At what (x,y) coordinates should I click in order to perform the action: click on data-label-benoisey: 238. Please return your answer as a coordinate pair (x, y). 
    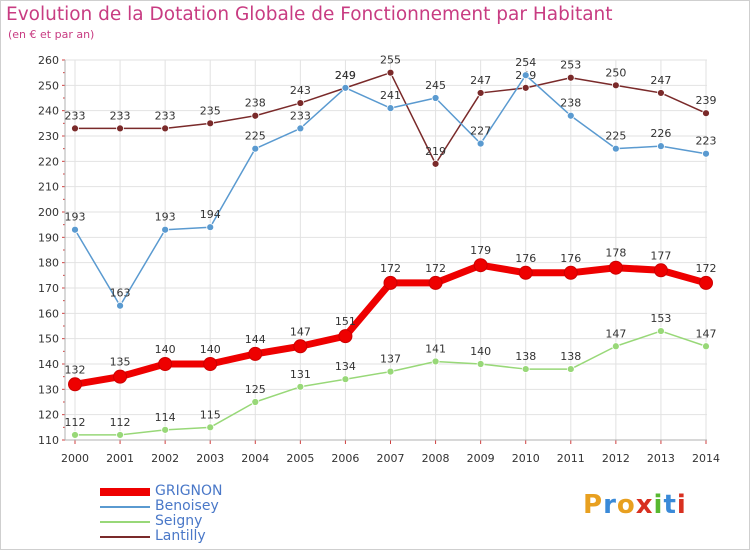
    Looking at the image, I should click on (570, 103).